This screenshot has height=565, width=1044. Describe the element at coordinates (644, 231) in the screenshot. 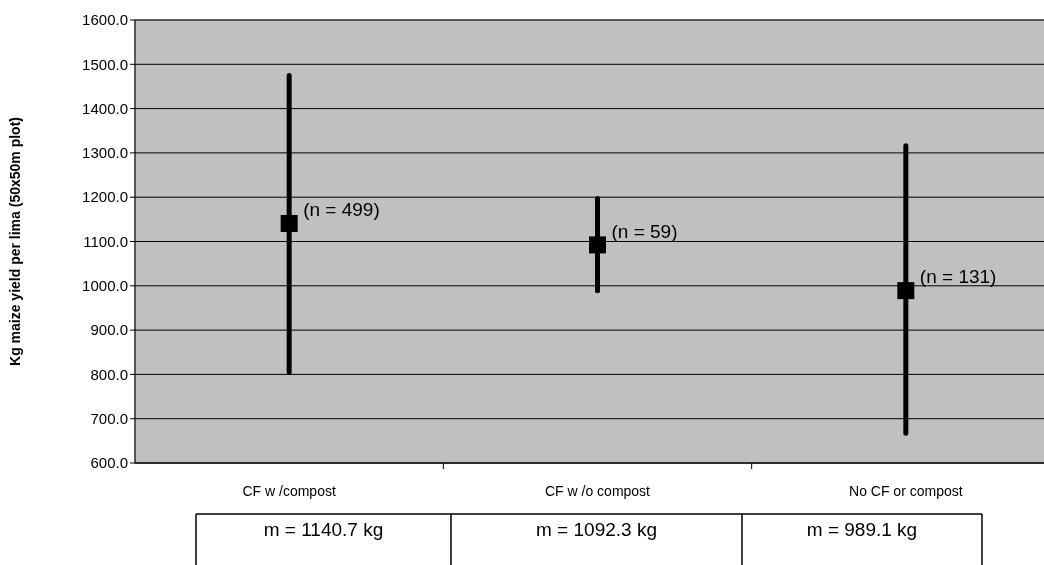

I see `annotation: (n = 59)` at that location.